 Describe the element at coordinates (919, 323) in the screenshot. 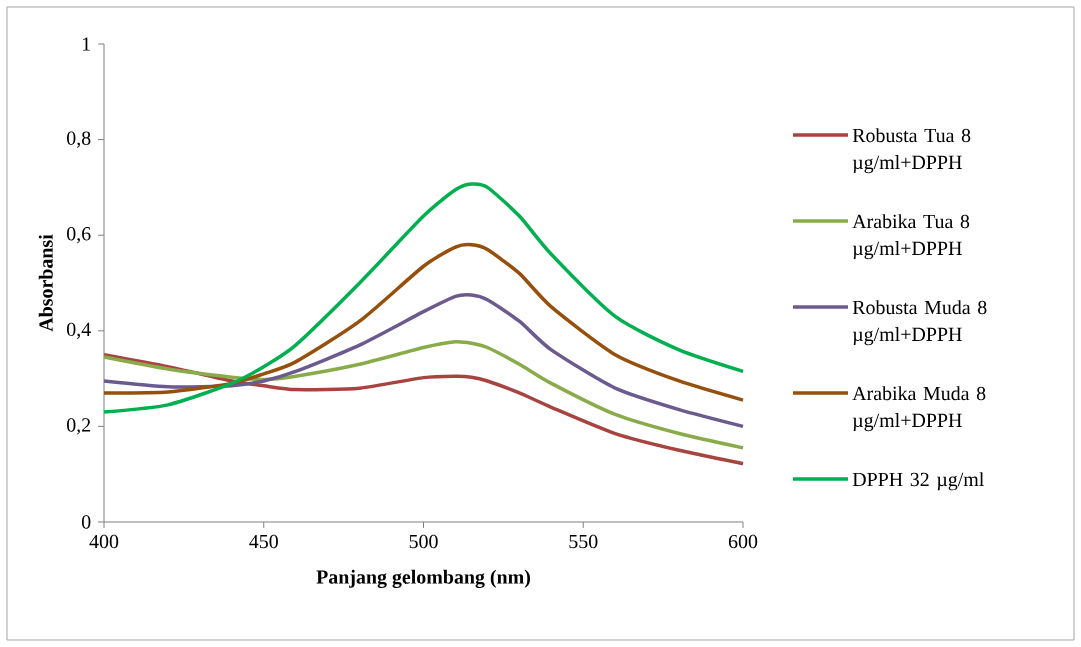

I see `legend-label: Robusta Muda 8 µg/ml+DPPH` at that location.